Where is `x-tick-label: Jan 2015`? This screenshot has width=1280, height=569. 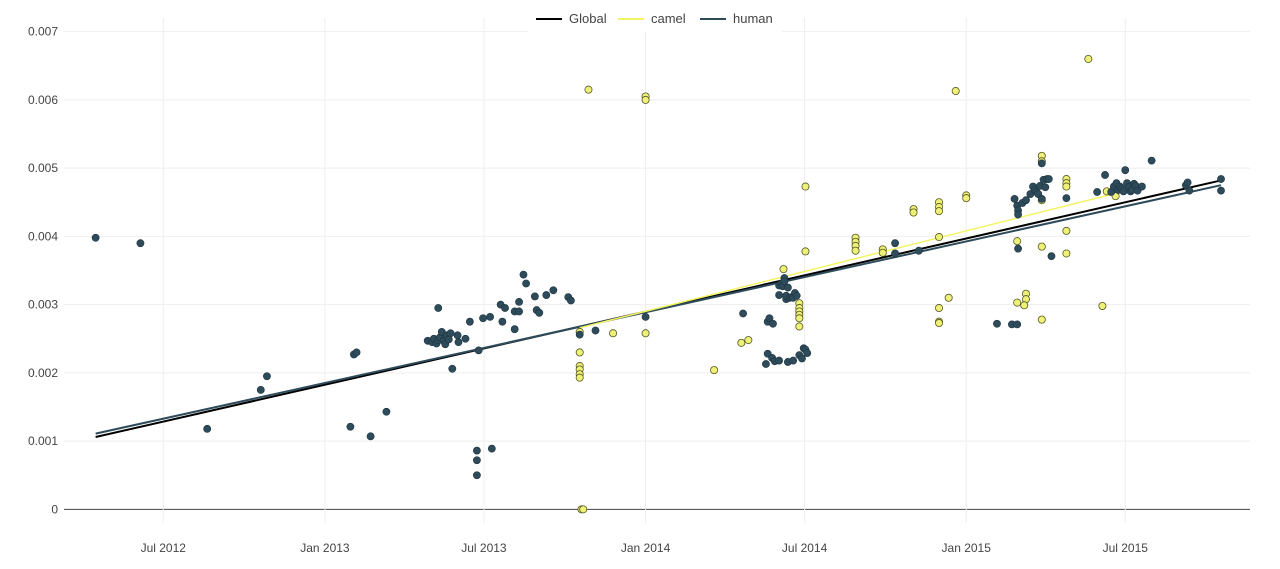
x-tick-label: Jan 2015 is located at coordinates (967, 548).